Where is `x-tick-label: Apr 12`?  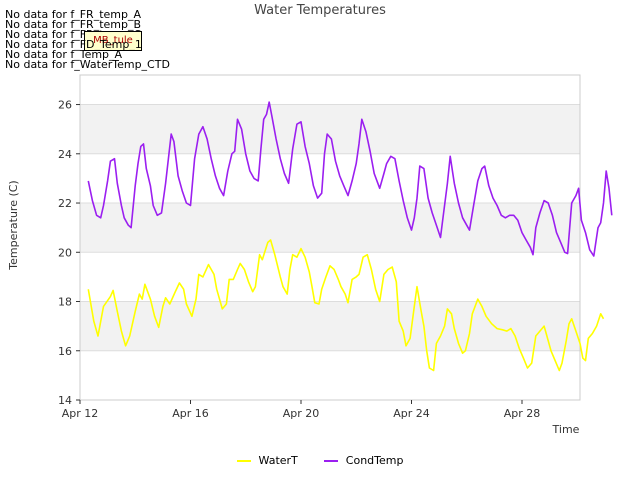
x-tick-label: Apr 12 is located at coordinates (80, 413).